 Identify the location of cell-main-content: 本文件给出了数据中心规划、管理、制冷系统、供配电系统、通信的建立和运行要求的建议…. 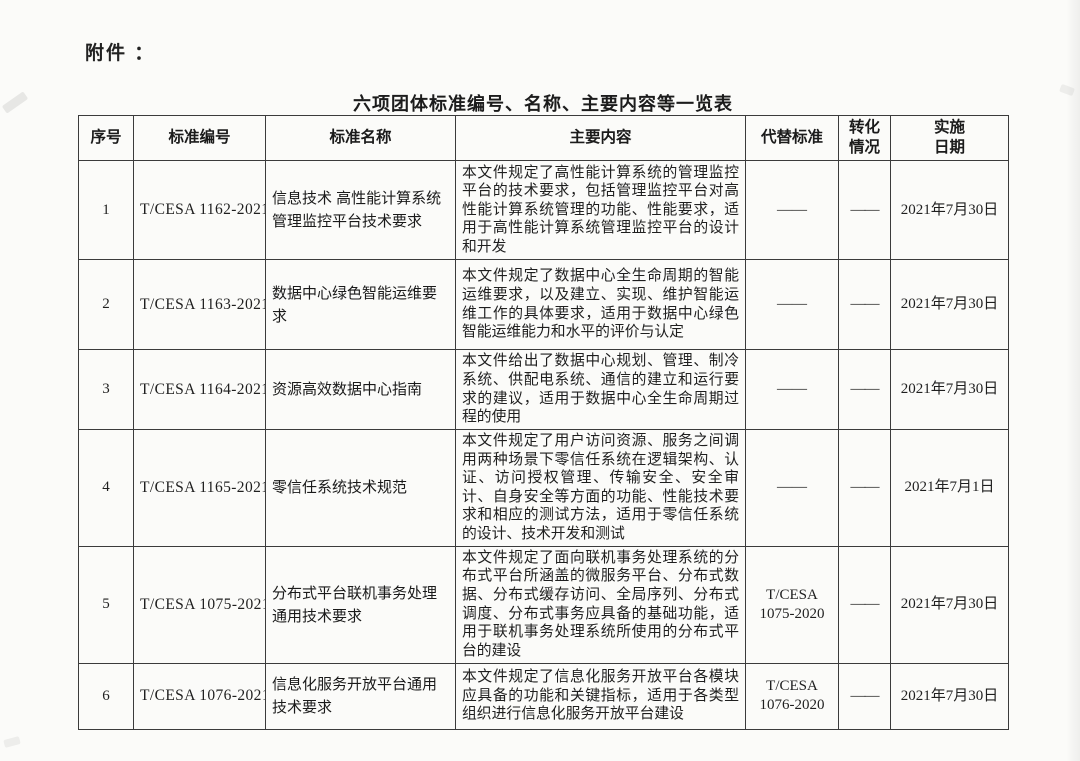
(600, 389).